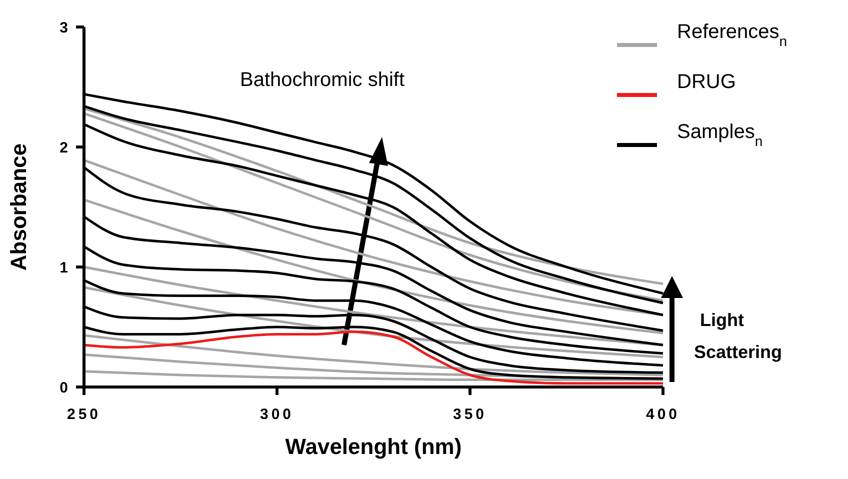  What do you see at coordinates (373, 446) in the screenshot?
I see `x-axis-title: Wavelenght (nm)` at bounding box center [373, 446].